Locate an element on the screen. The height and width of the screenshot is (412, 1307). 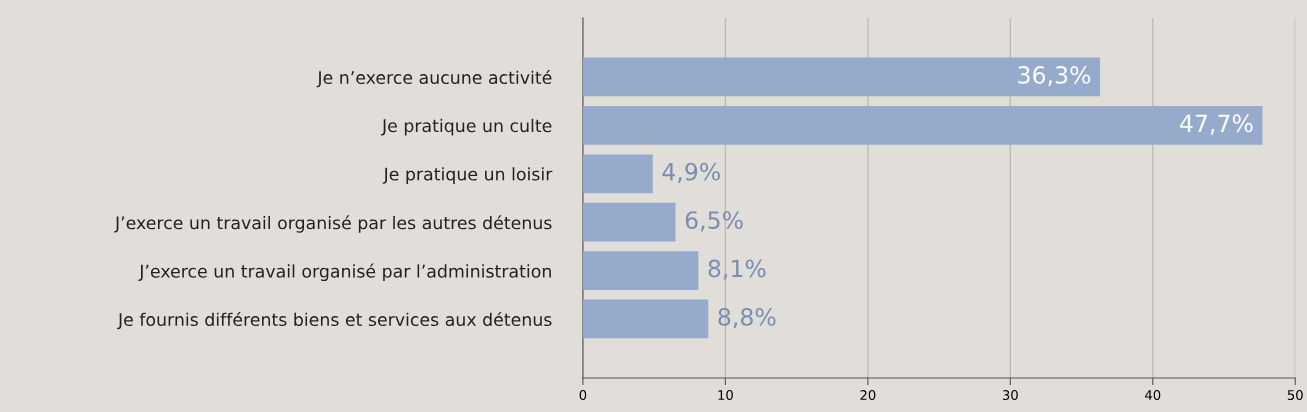
data-label: 4,9% is located at coordinates (691, 173).